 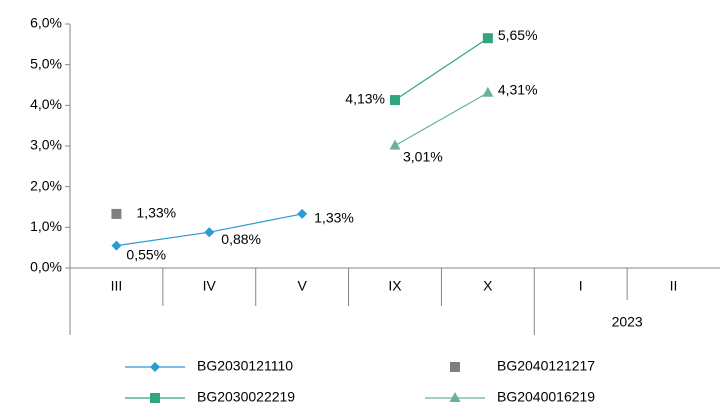 I want to click on data-label: 0,55%, so click(x=146, y=254).